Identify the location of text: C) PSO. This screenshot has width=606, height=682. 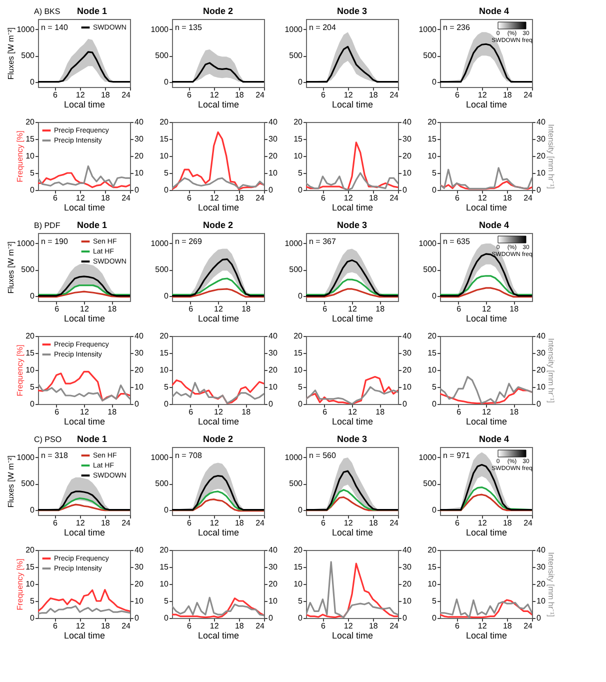
(48, 439).